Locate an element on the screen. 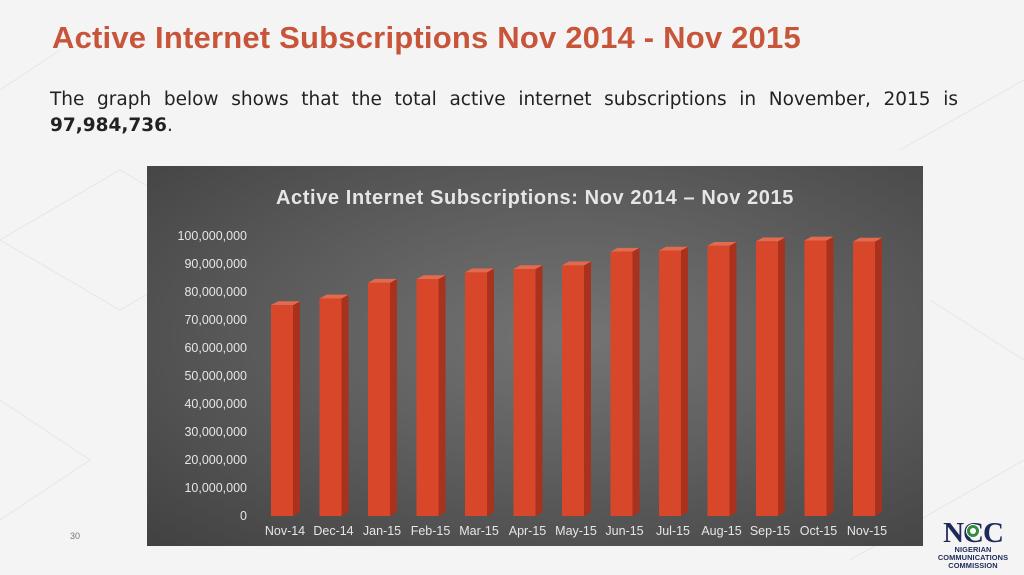 The height and width of the screenshot is (575, 1024). logo-emblem-center-icon is located at coordinates (973, 531).